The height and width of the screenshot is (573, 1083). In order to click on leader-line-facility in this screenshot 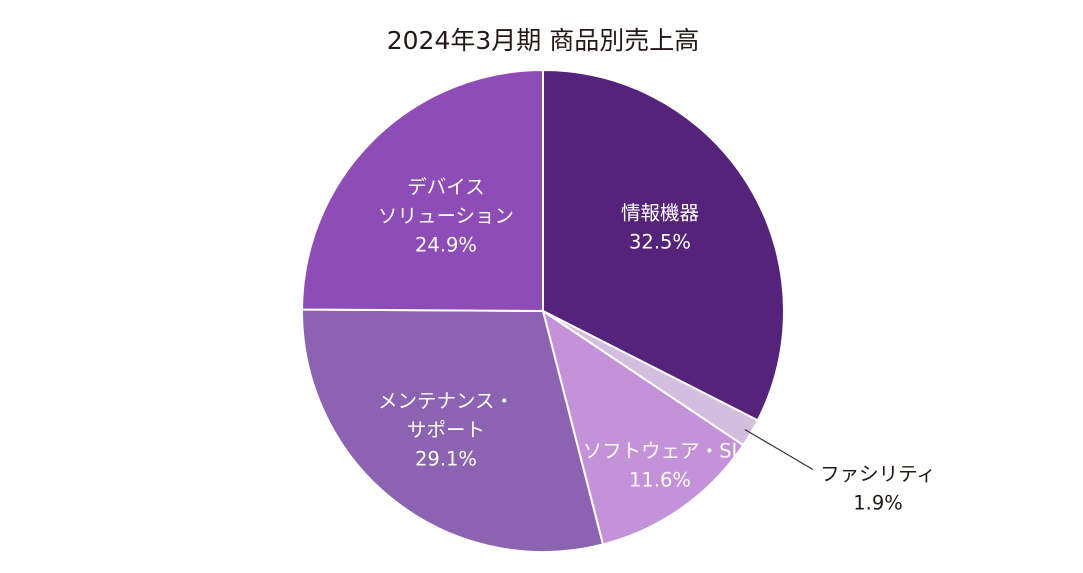, I will do `click(779, 449)`.